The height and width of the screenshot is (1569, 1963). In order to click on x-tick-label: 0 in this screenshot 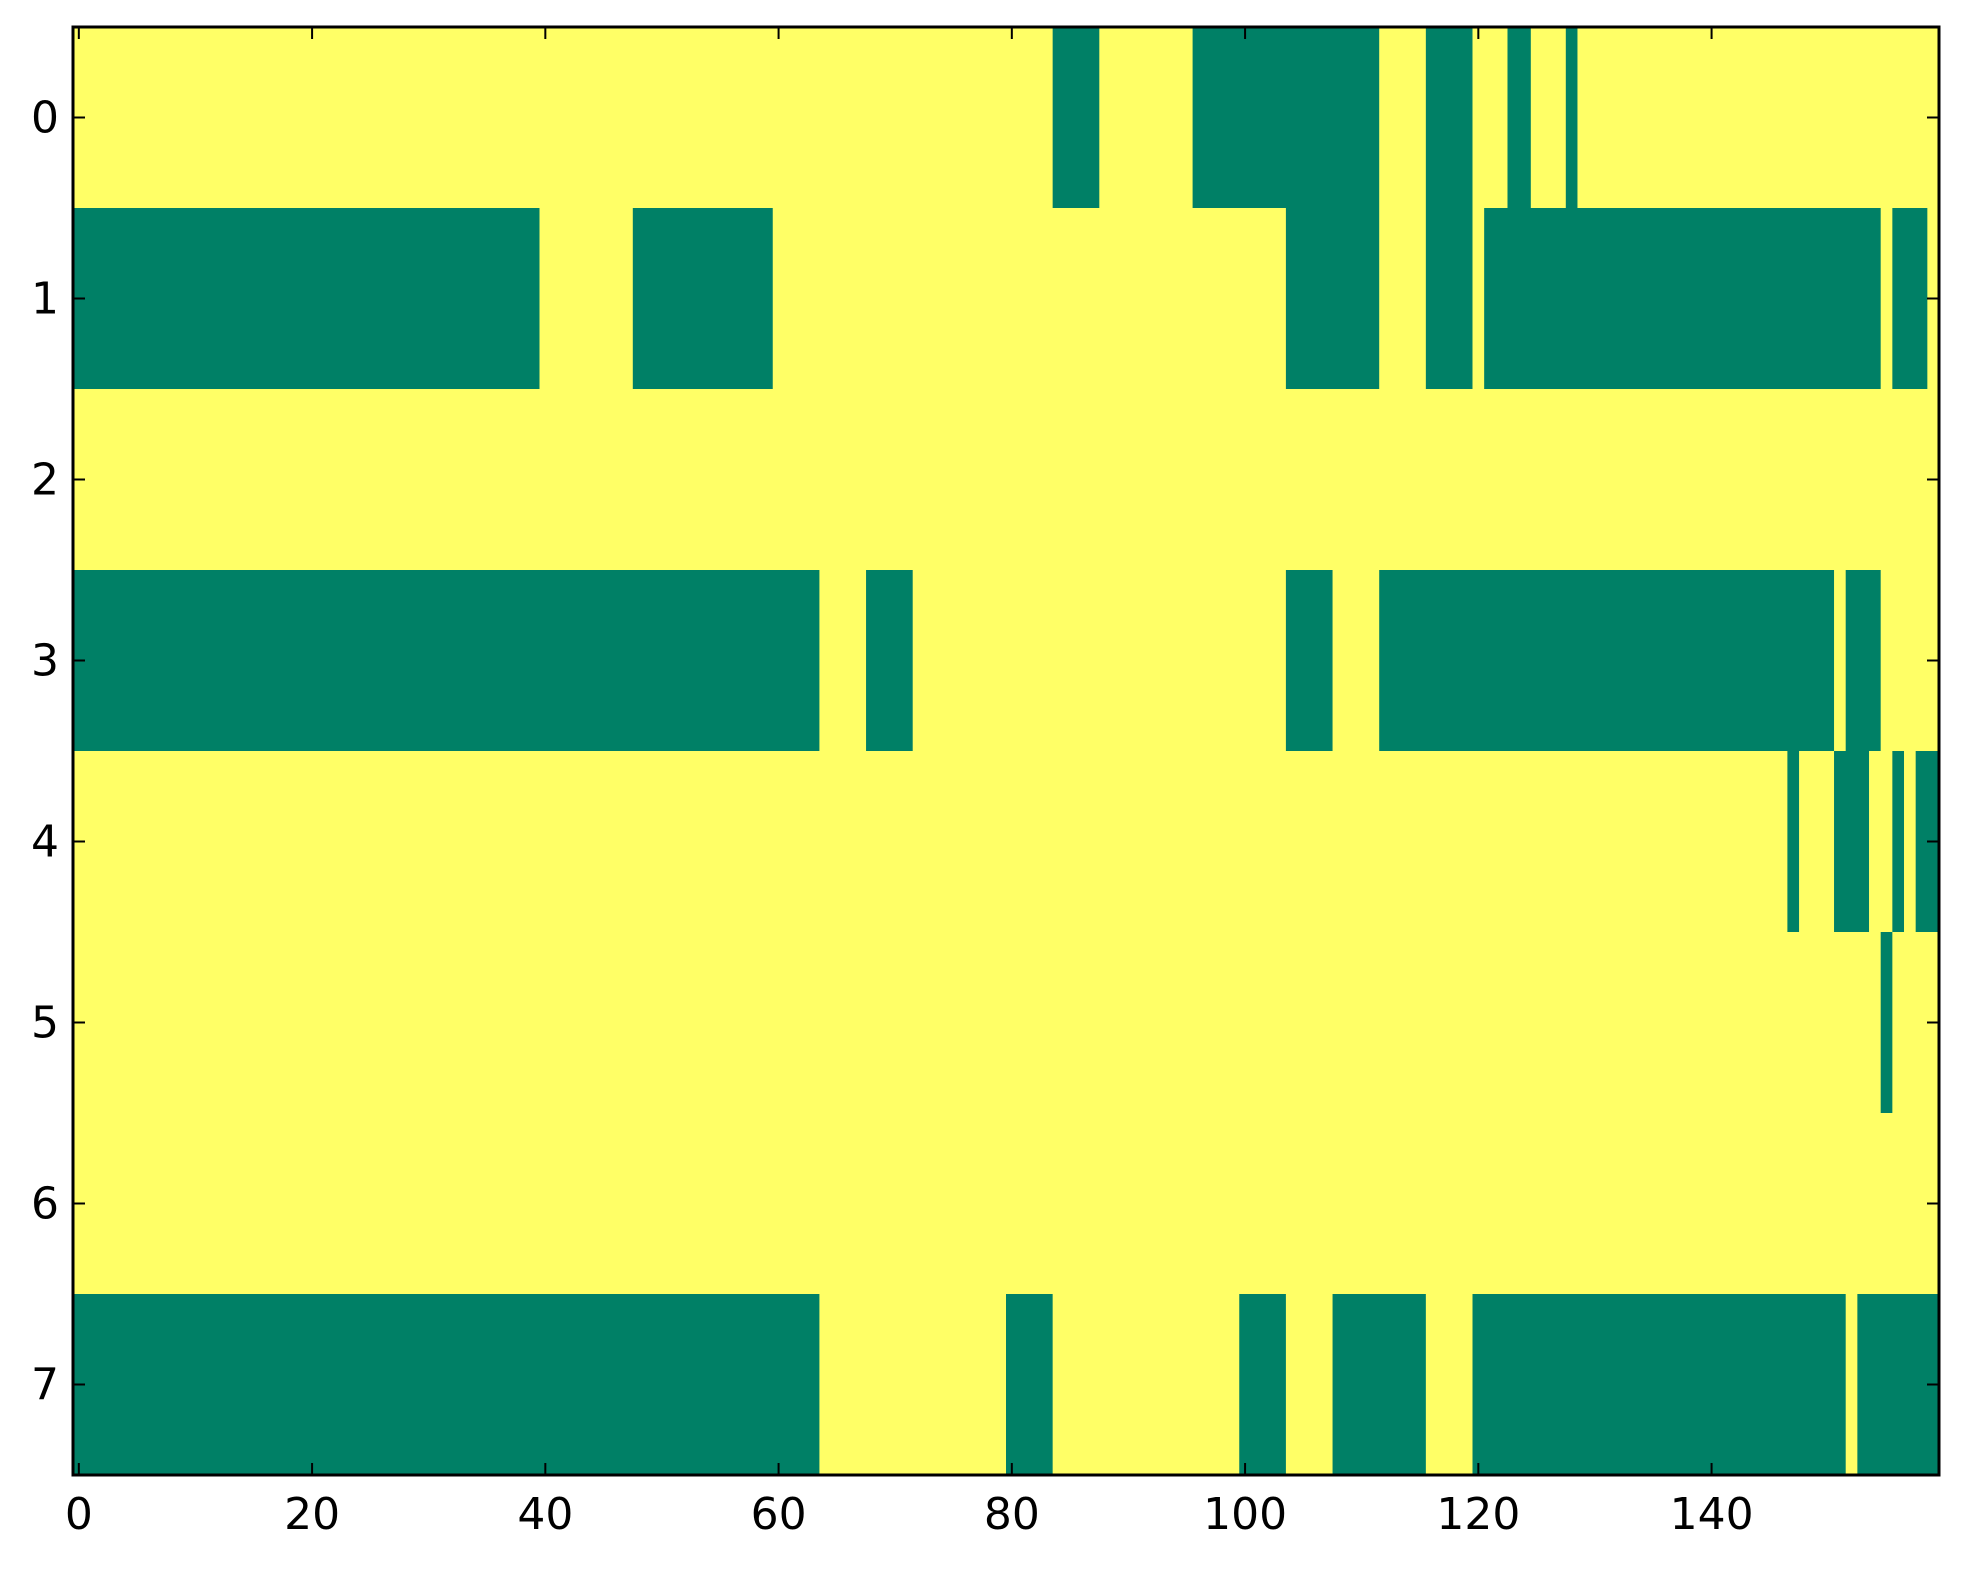, I will do `click(79, 1514)`.